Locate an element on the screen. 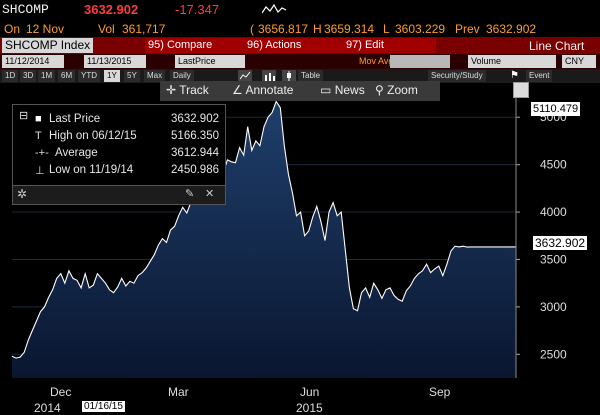  event-button: Event is located at coordinates (539, 76).